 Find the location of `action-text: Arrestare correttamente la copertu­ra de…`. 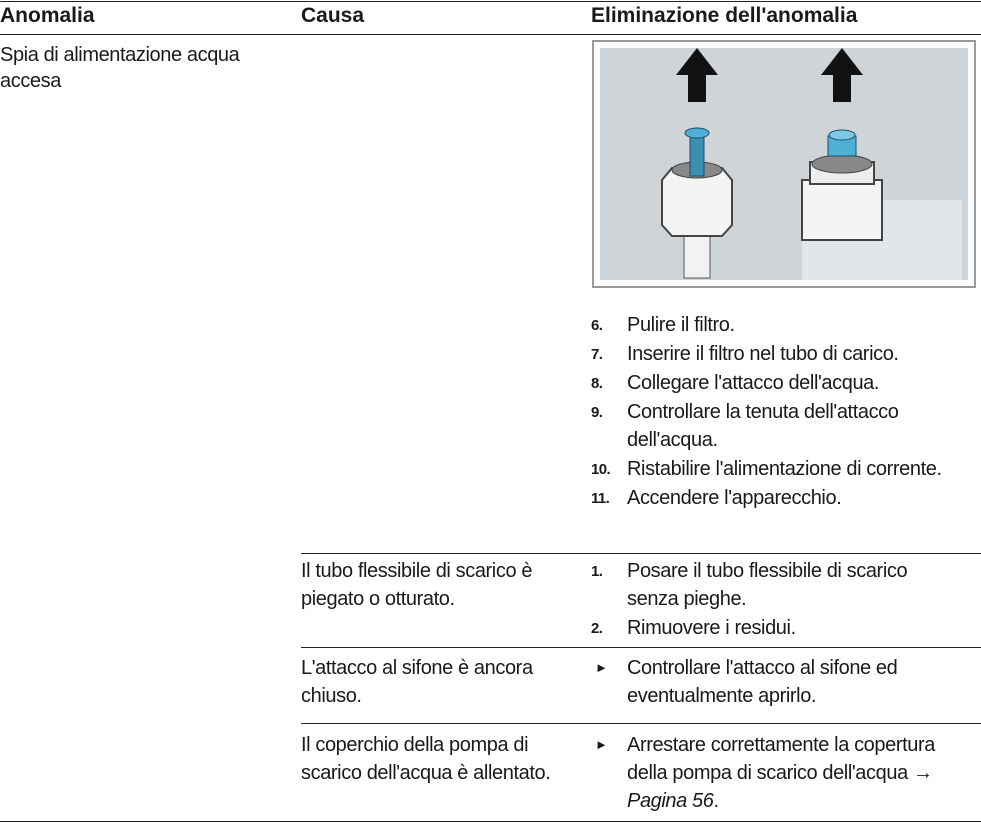

action-text: Arrestare correttamente la copertu­ra de… is located at coordinates (781, 759).